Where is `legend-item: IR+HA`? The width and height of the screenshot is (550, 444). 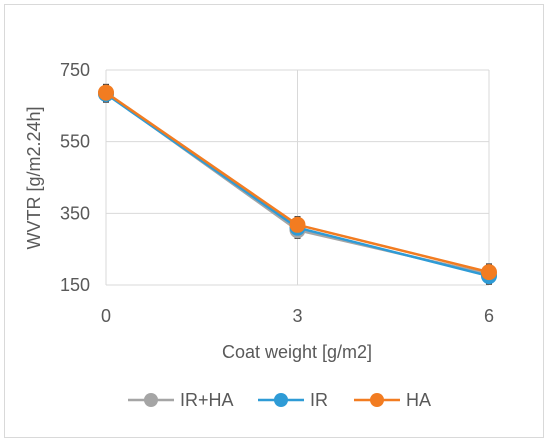 legend-item: IR+HA is located at coordinates (181, 400).